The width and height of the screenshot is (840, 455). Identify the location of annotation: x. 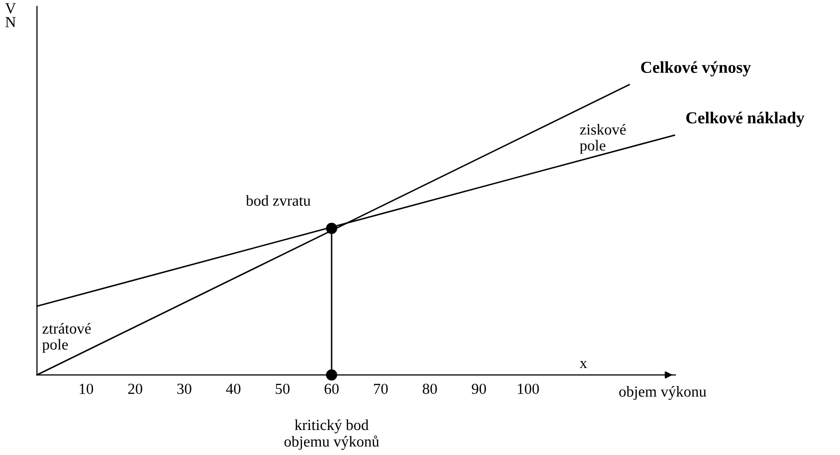
(584, 364).